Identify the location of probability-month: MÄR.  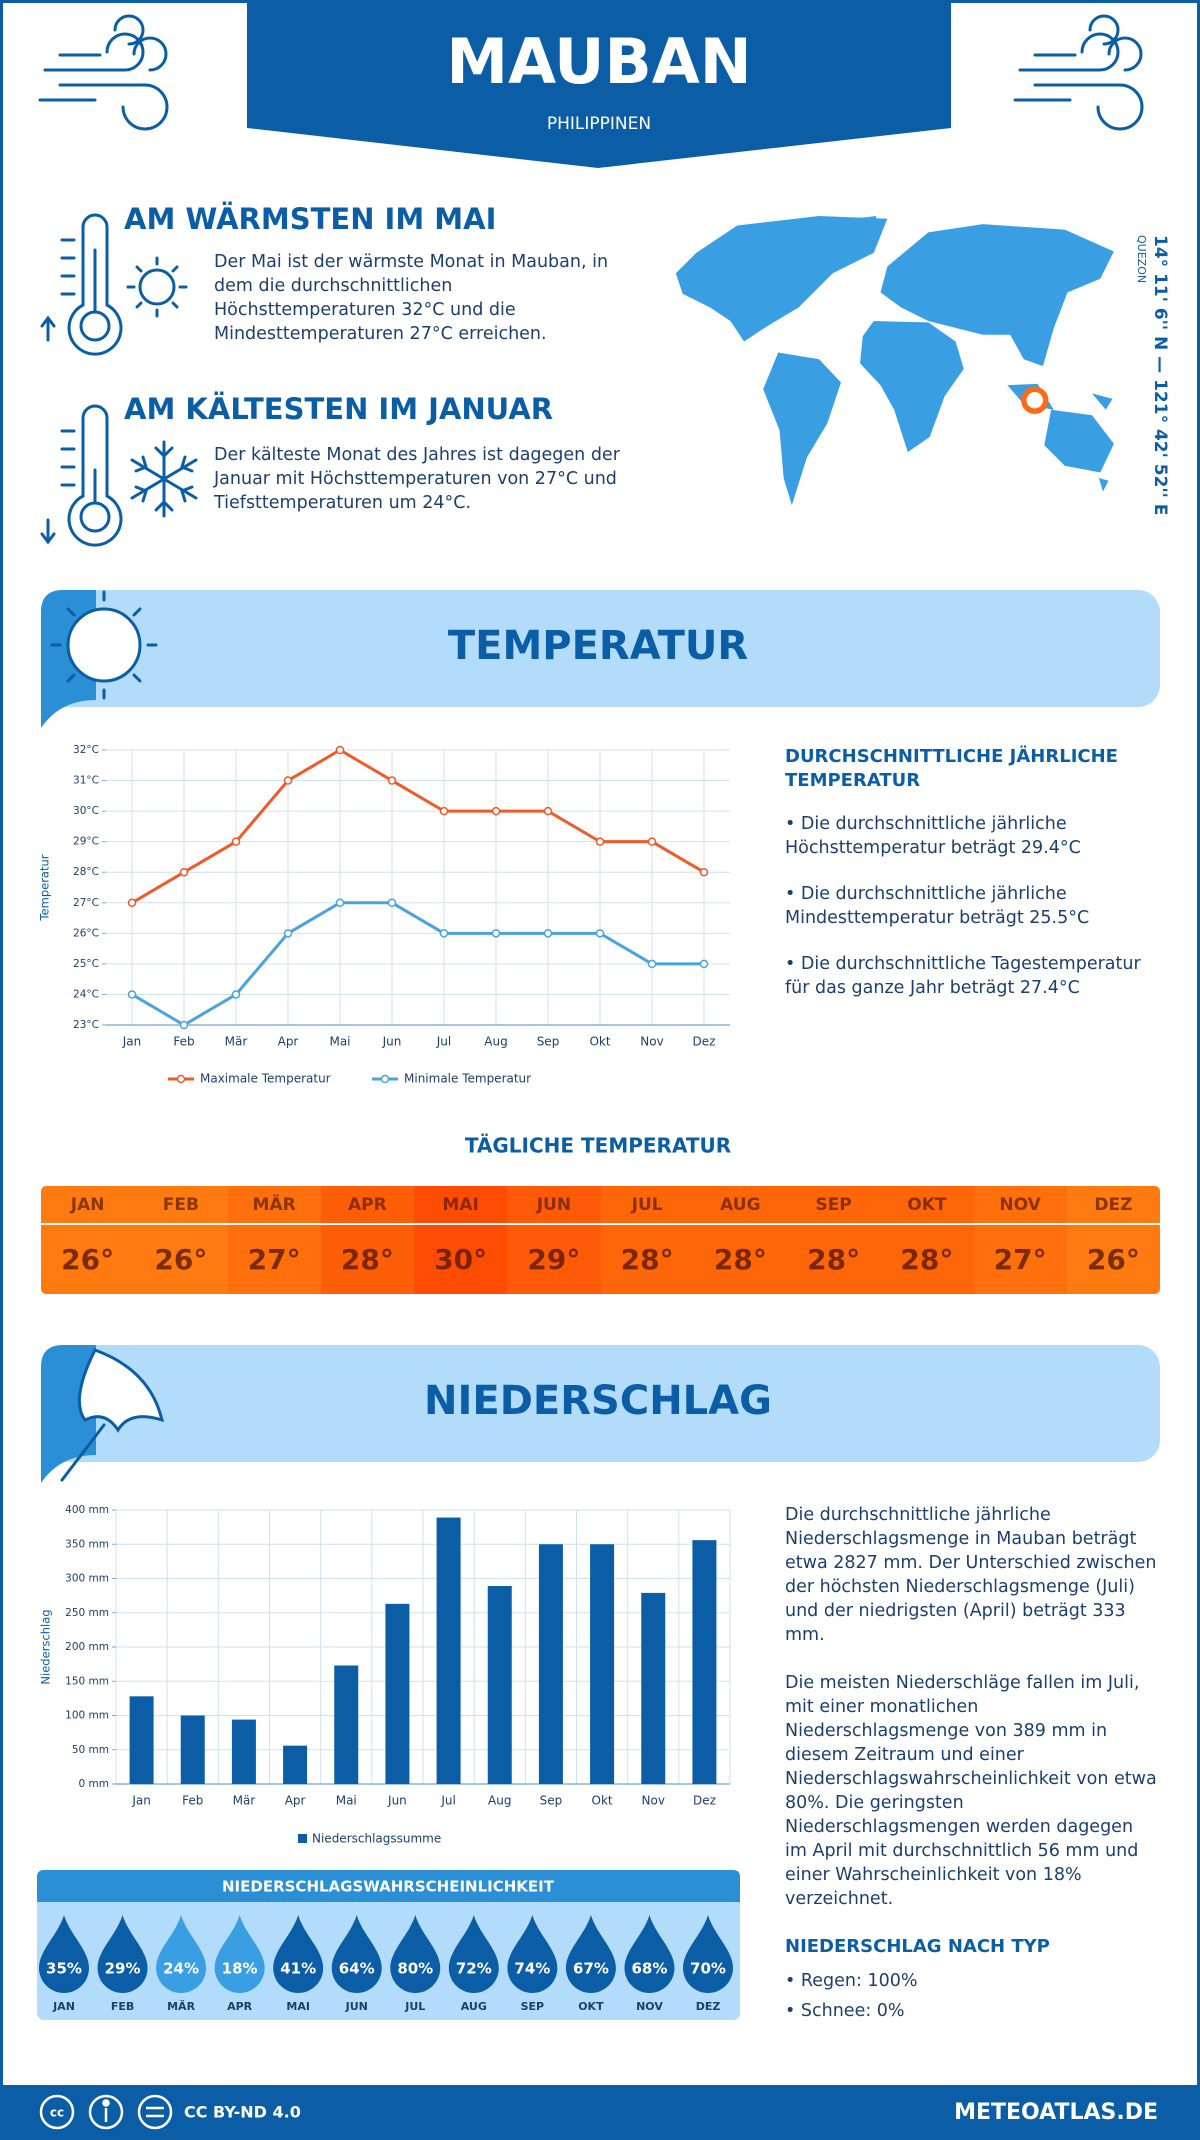
(181, 2006).